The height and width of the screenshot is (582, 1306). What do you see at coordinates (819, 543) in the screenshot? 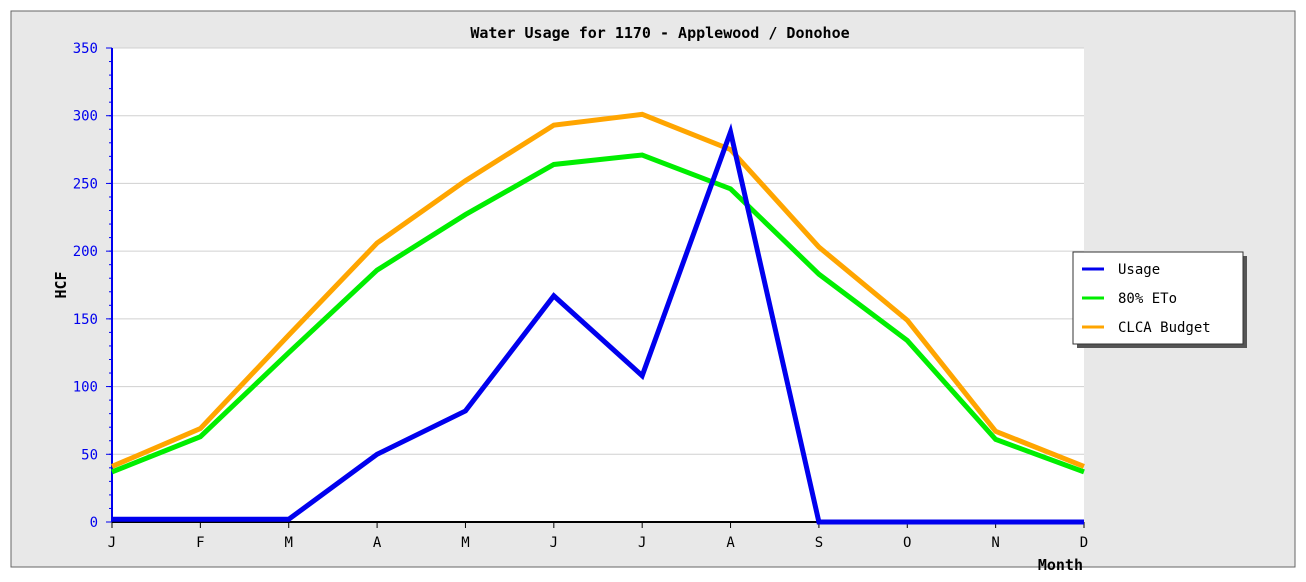
I see `x-tick-label: S` at bounding box center [819, 543].